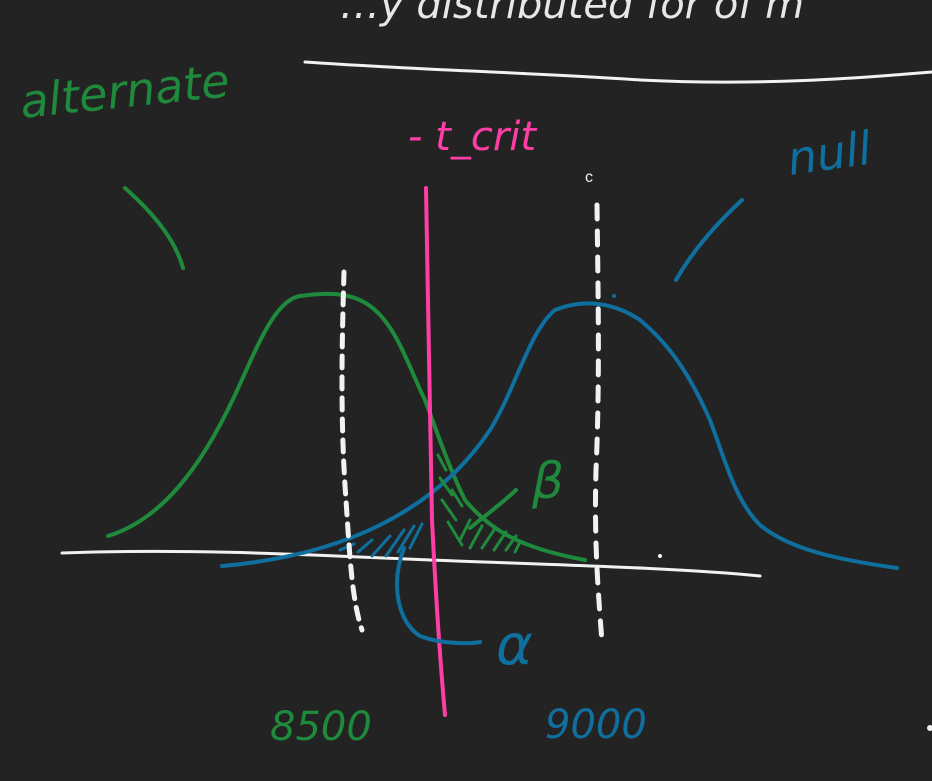 The width and height of the screenshot is (932, 781). I want to click on null-mean-value: 9000, so click(596, 725).